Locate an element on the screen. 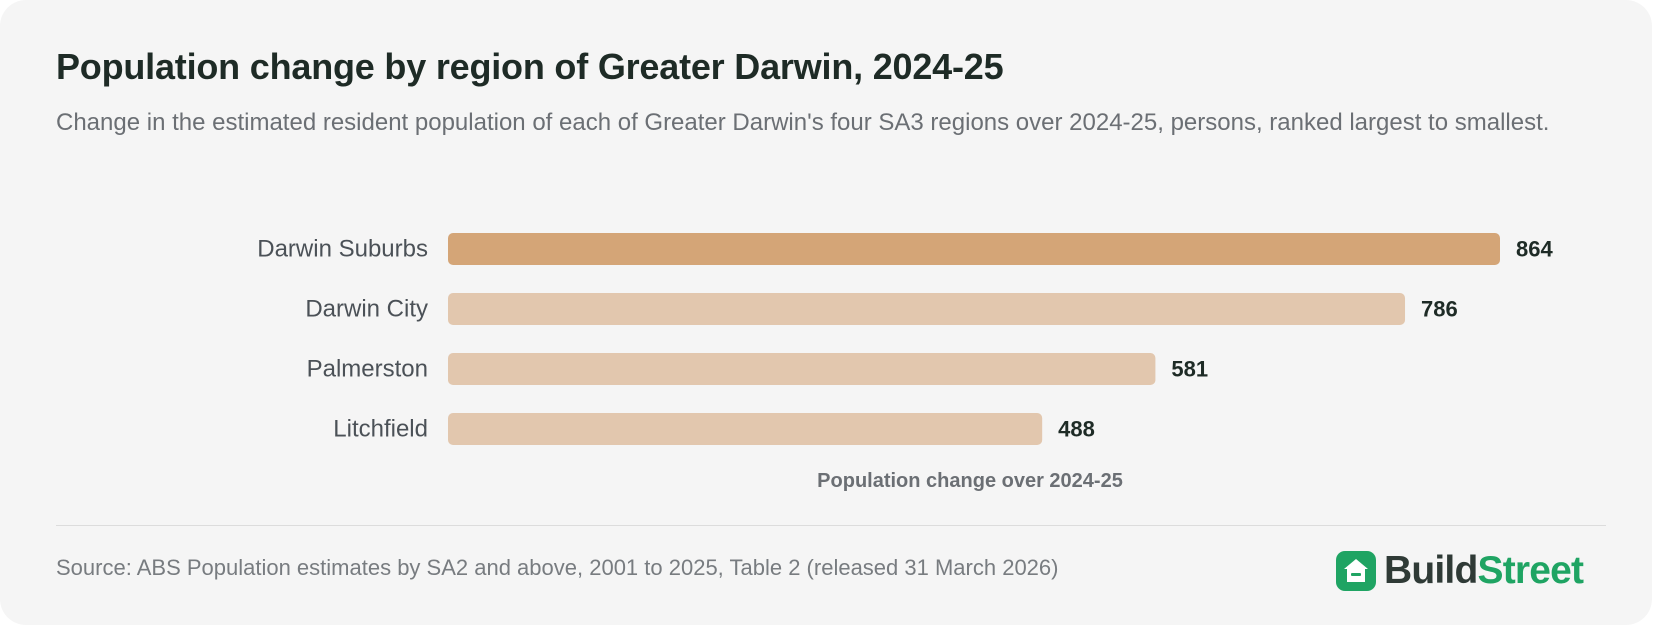 This screenshot has height=631, width=1660. brand-name-part2: Street is located at coordinates (1530, 570).